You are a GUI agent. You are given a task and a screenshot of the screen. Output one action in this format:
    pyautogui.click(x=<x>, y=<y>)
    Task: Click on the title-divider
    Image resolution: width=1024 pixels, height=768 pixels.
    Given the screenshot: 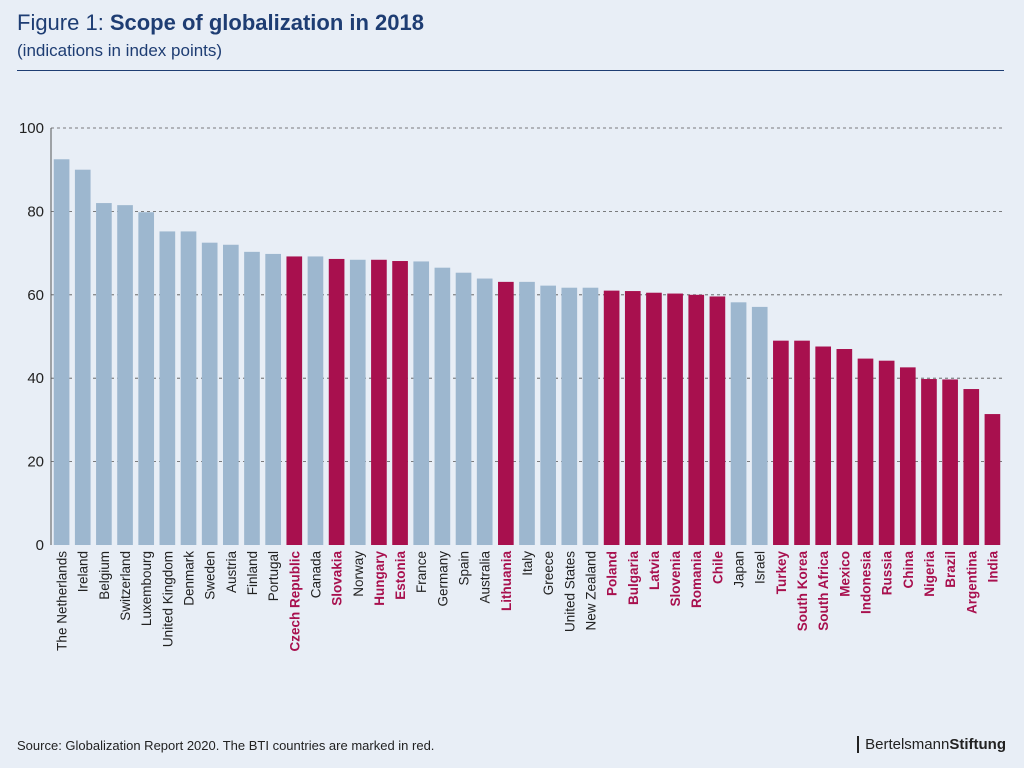 What is the action you would take?
    pyautogui.click(x=510, y=70)
    